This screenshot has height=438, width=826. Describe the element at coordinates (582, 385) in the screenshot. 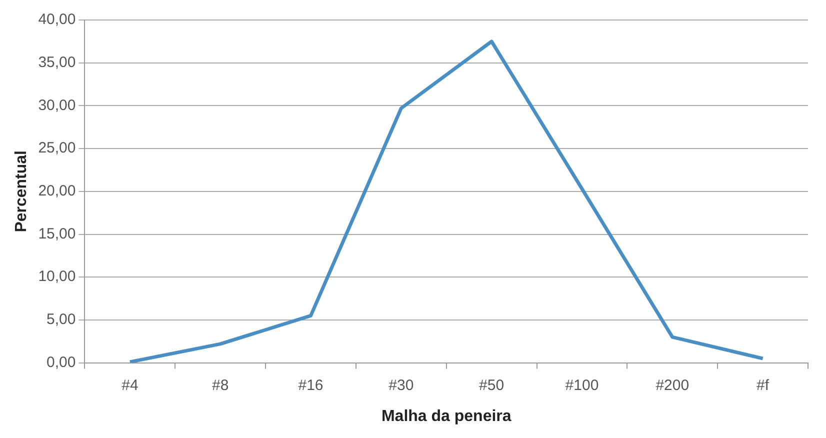

I see `x-tick-label: #100` at that location.